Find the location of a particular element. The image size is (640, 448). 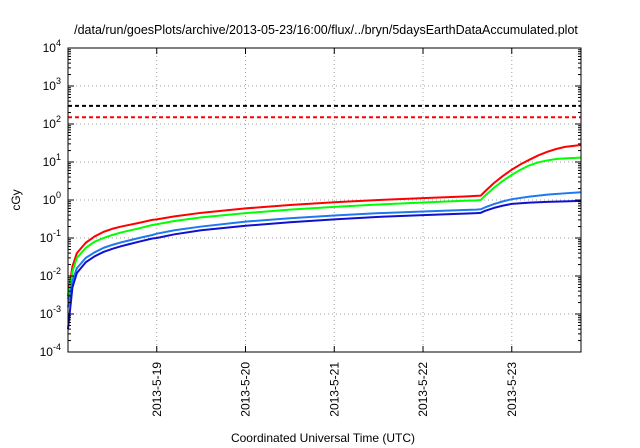

y-tick-label: 10² is located at coordinates (52, 122).